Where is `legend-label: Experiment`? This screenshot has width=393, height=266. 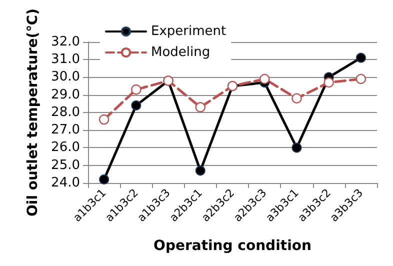 legend-label: Experiment is located at coordinates (188, 31).